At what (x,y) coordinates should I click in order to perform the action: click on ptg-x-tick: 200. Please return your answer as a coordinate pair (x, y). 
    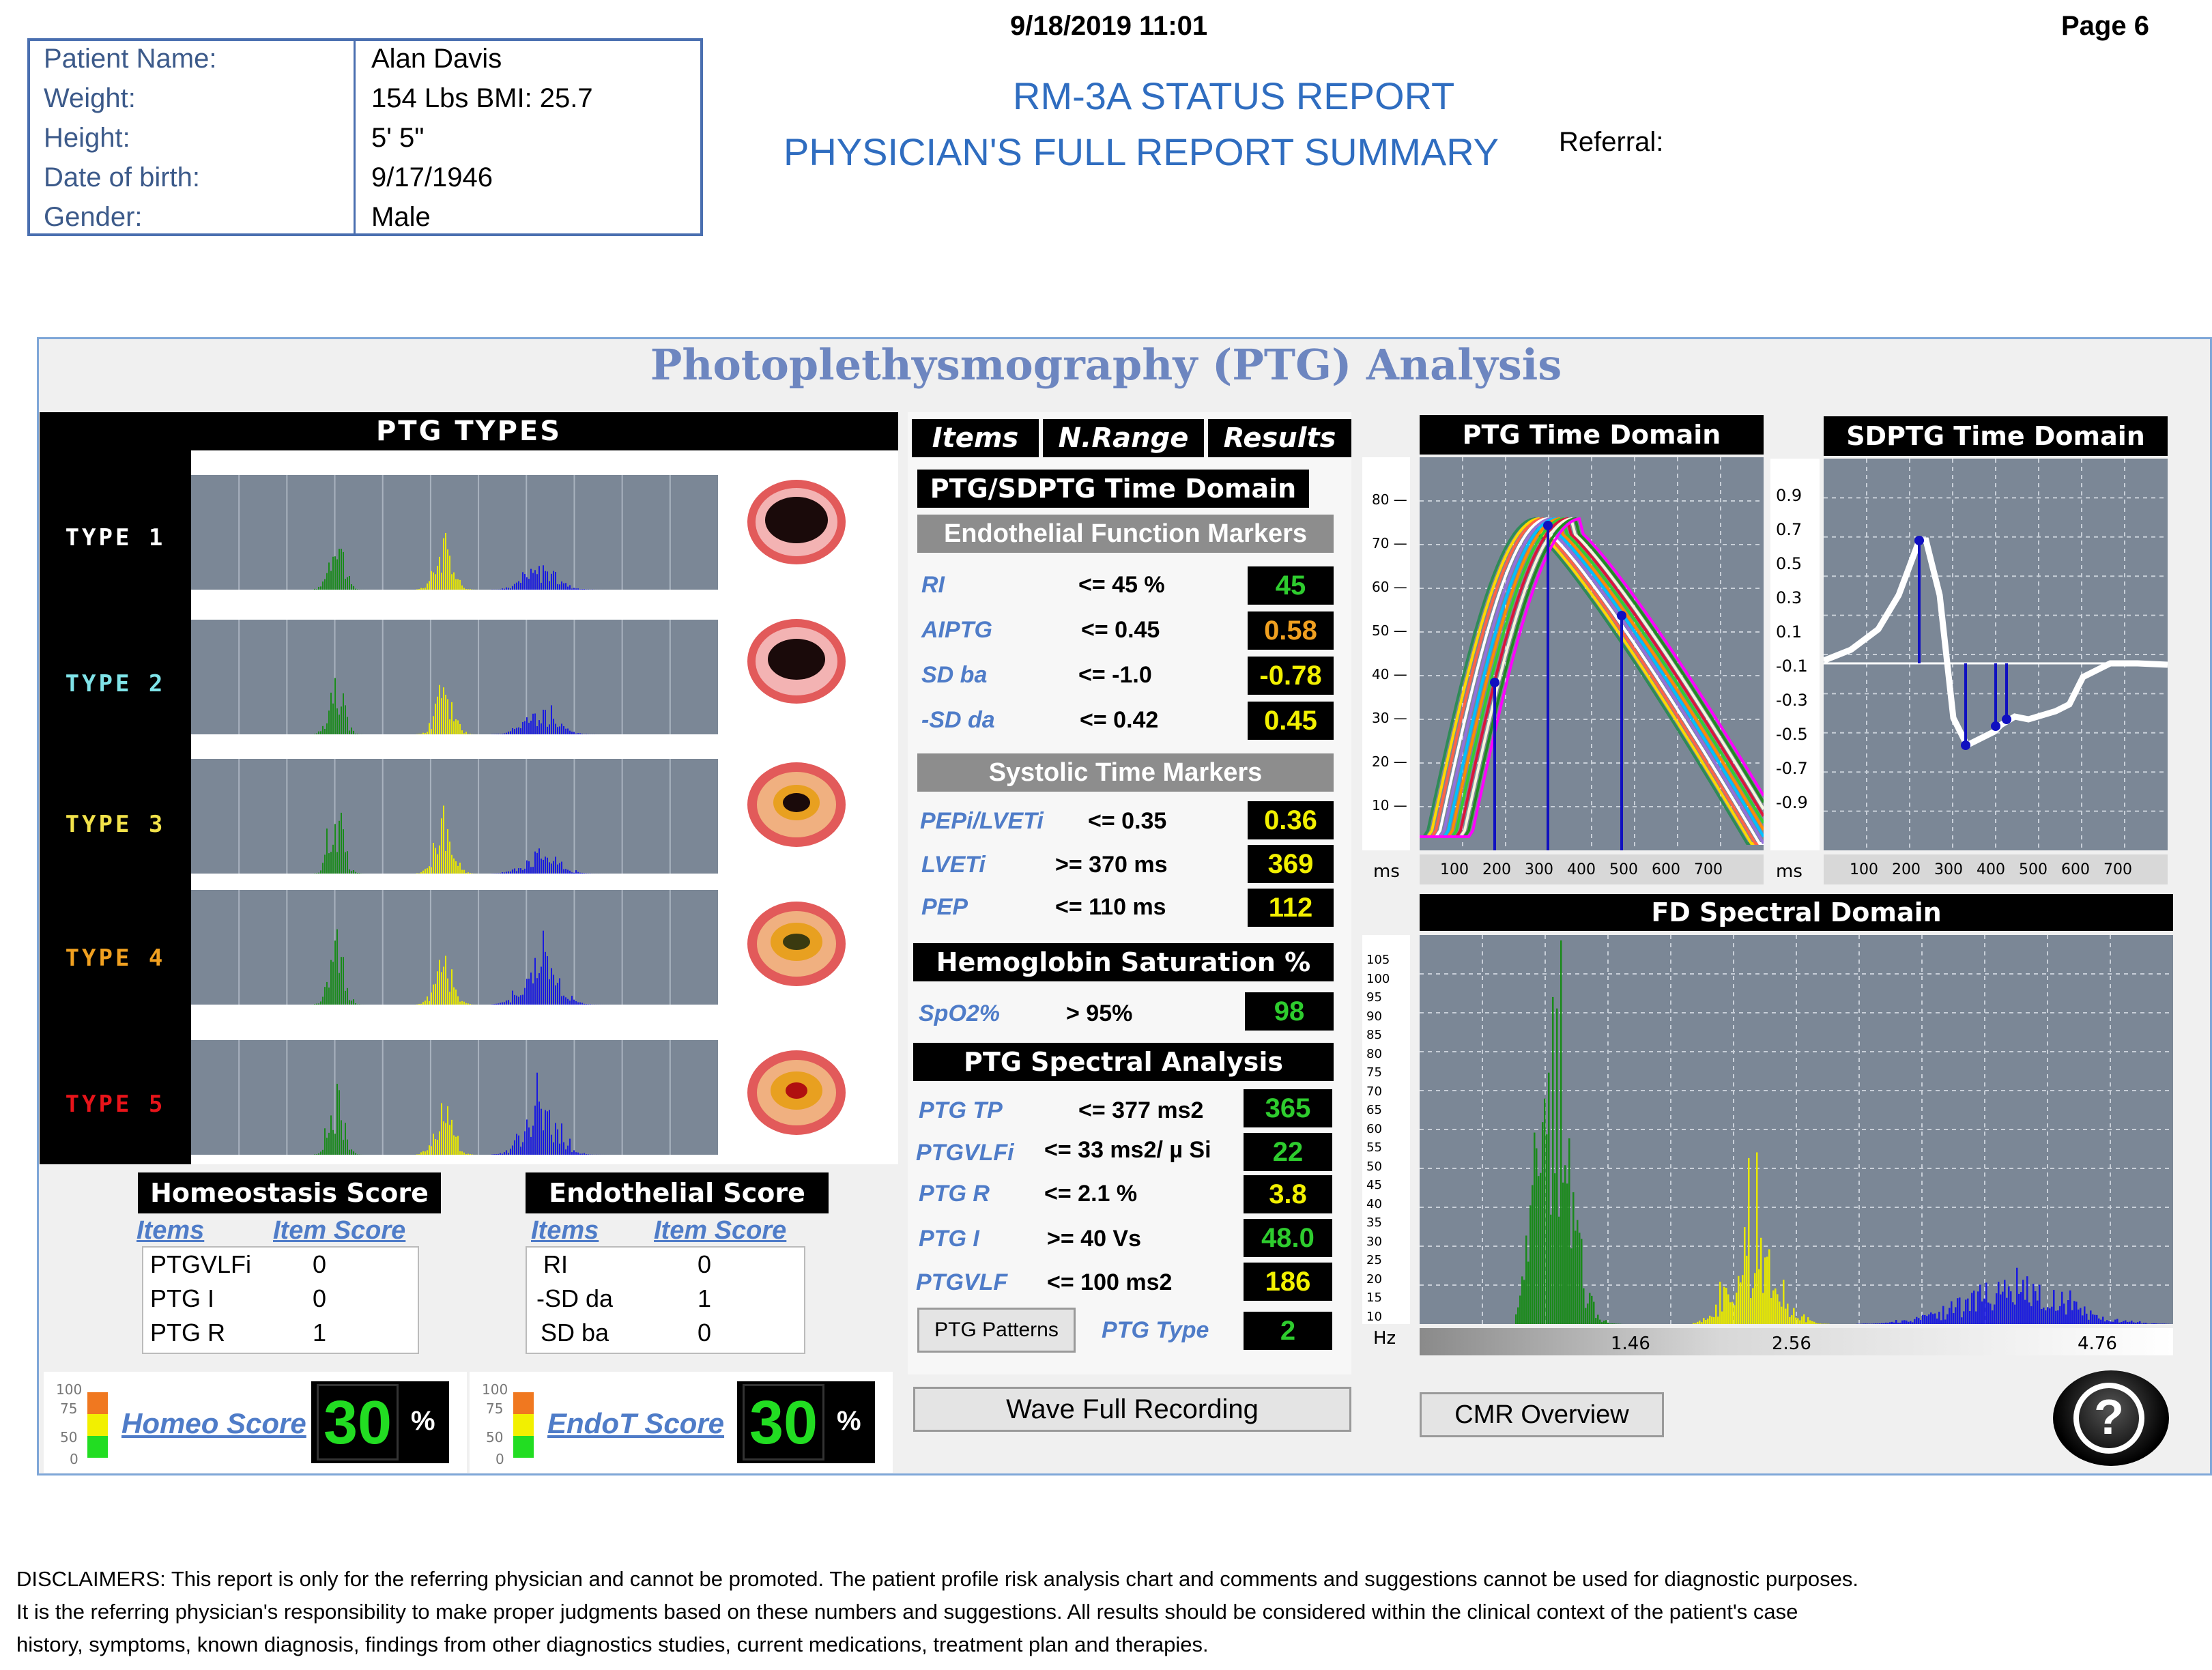
    Looking at the image, I should click on (1496, 869).